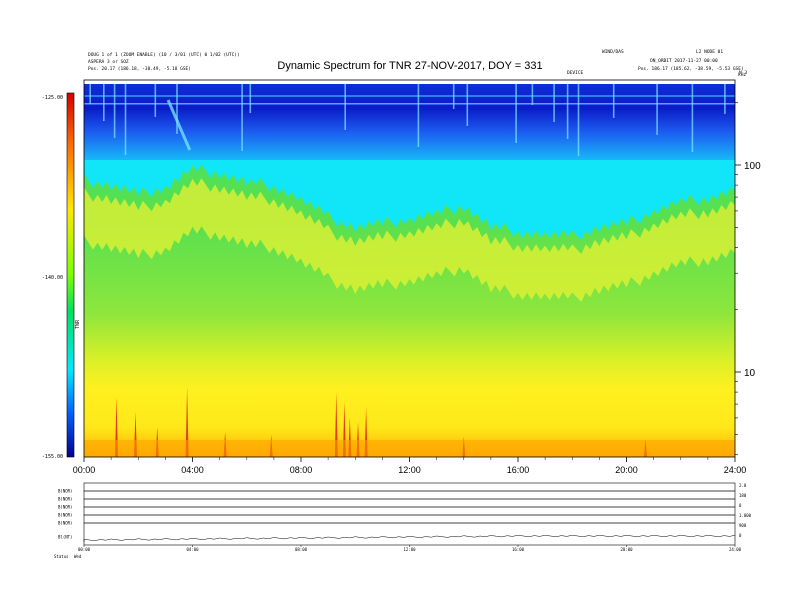 This screenshot has width=792, height=612. What do you see at coordinates (518, 470) in the screenshot?
I see `x-tick-label-4: 16:00` at bounding box center [518, 470].